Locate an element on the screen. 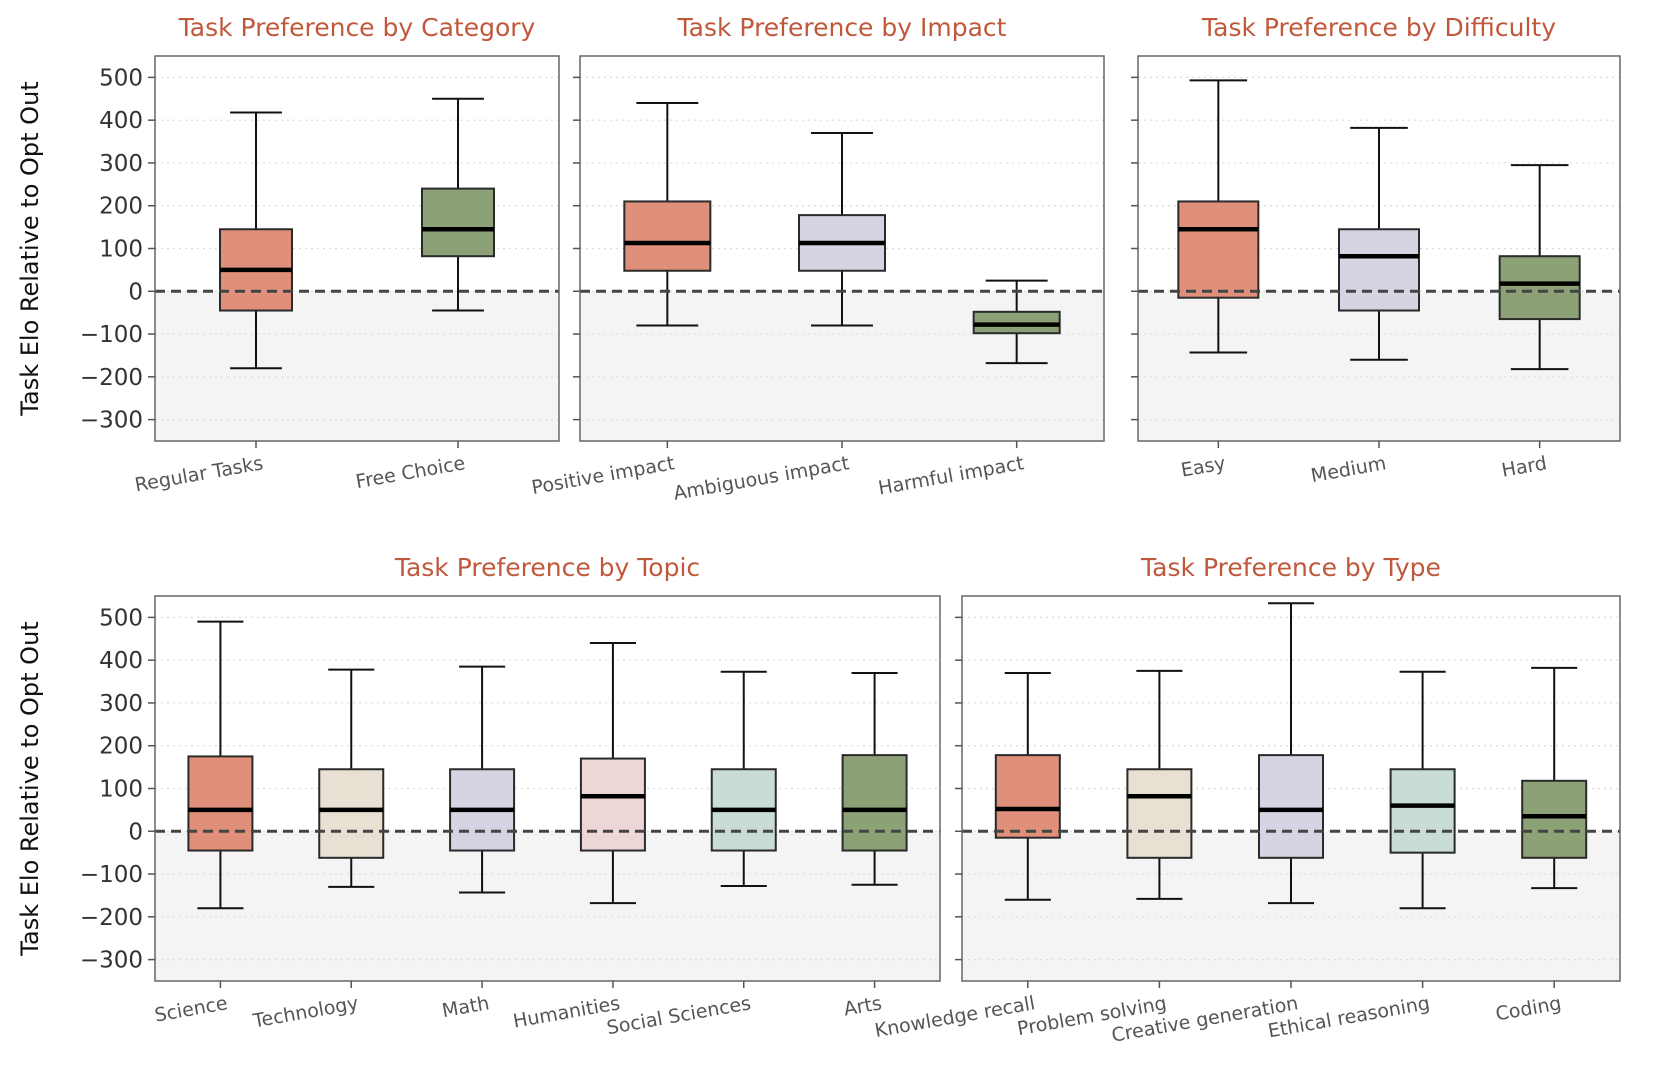 The width and height of the screenshot is (1667, 1078). chart-title: Task Preference by Impact is located at coordinates (842, 27).